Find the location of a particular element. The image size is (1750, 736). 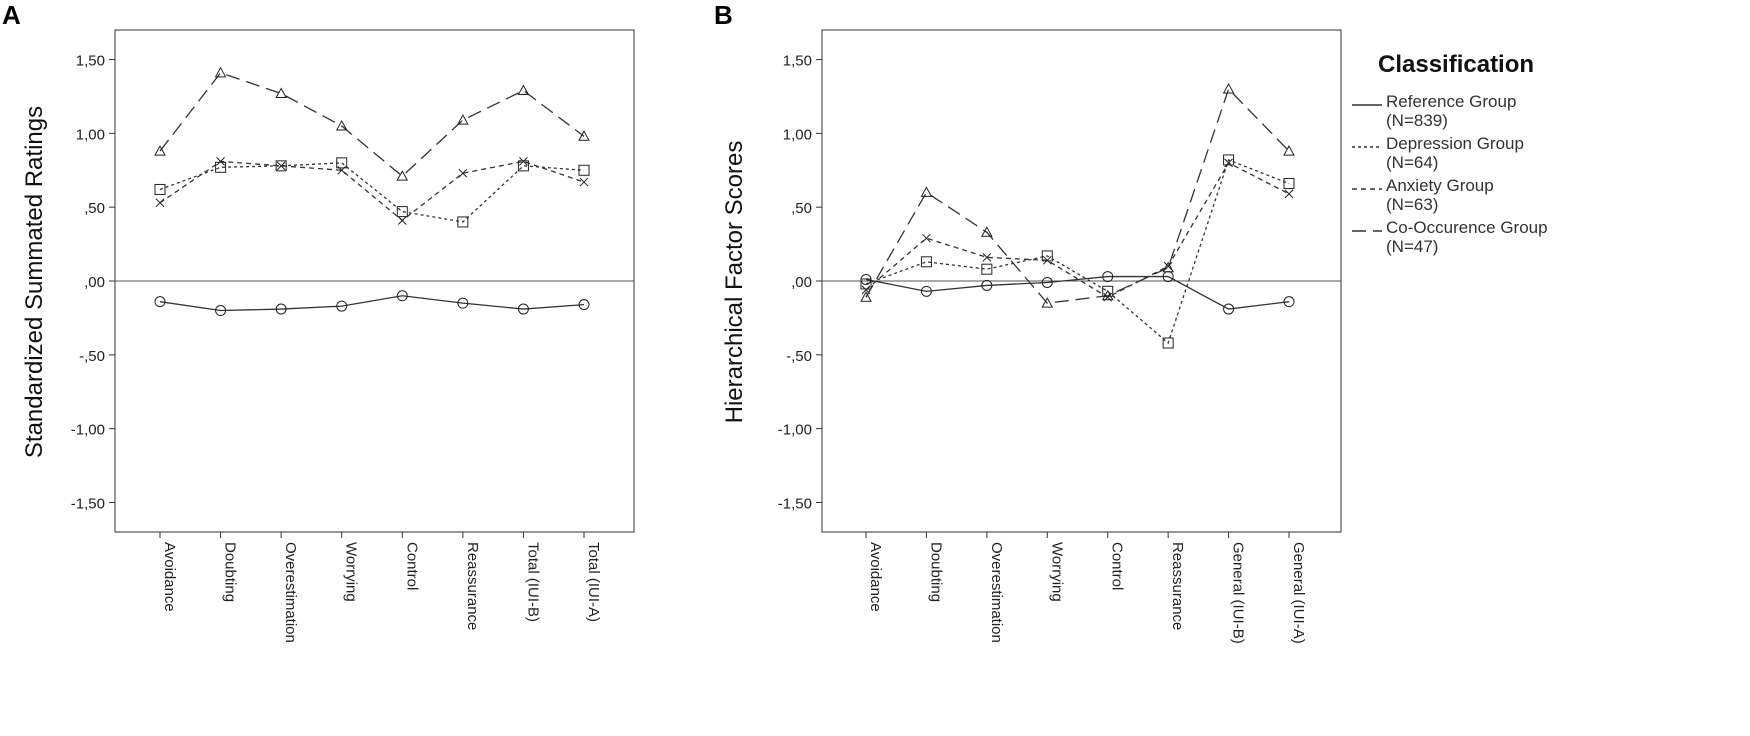

legend-entry: Depression Group(N=64) is located at coordinates (1438, 153).